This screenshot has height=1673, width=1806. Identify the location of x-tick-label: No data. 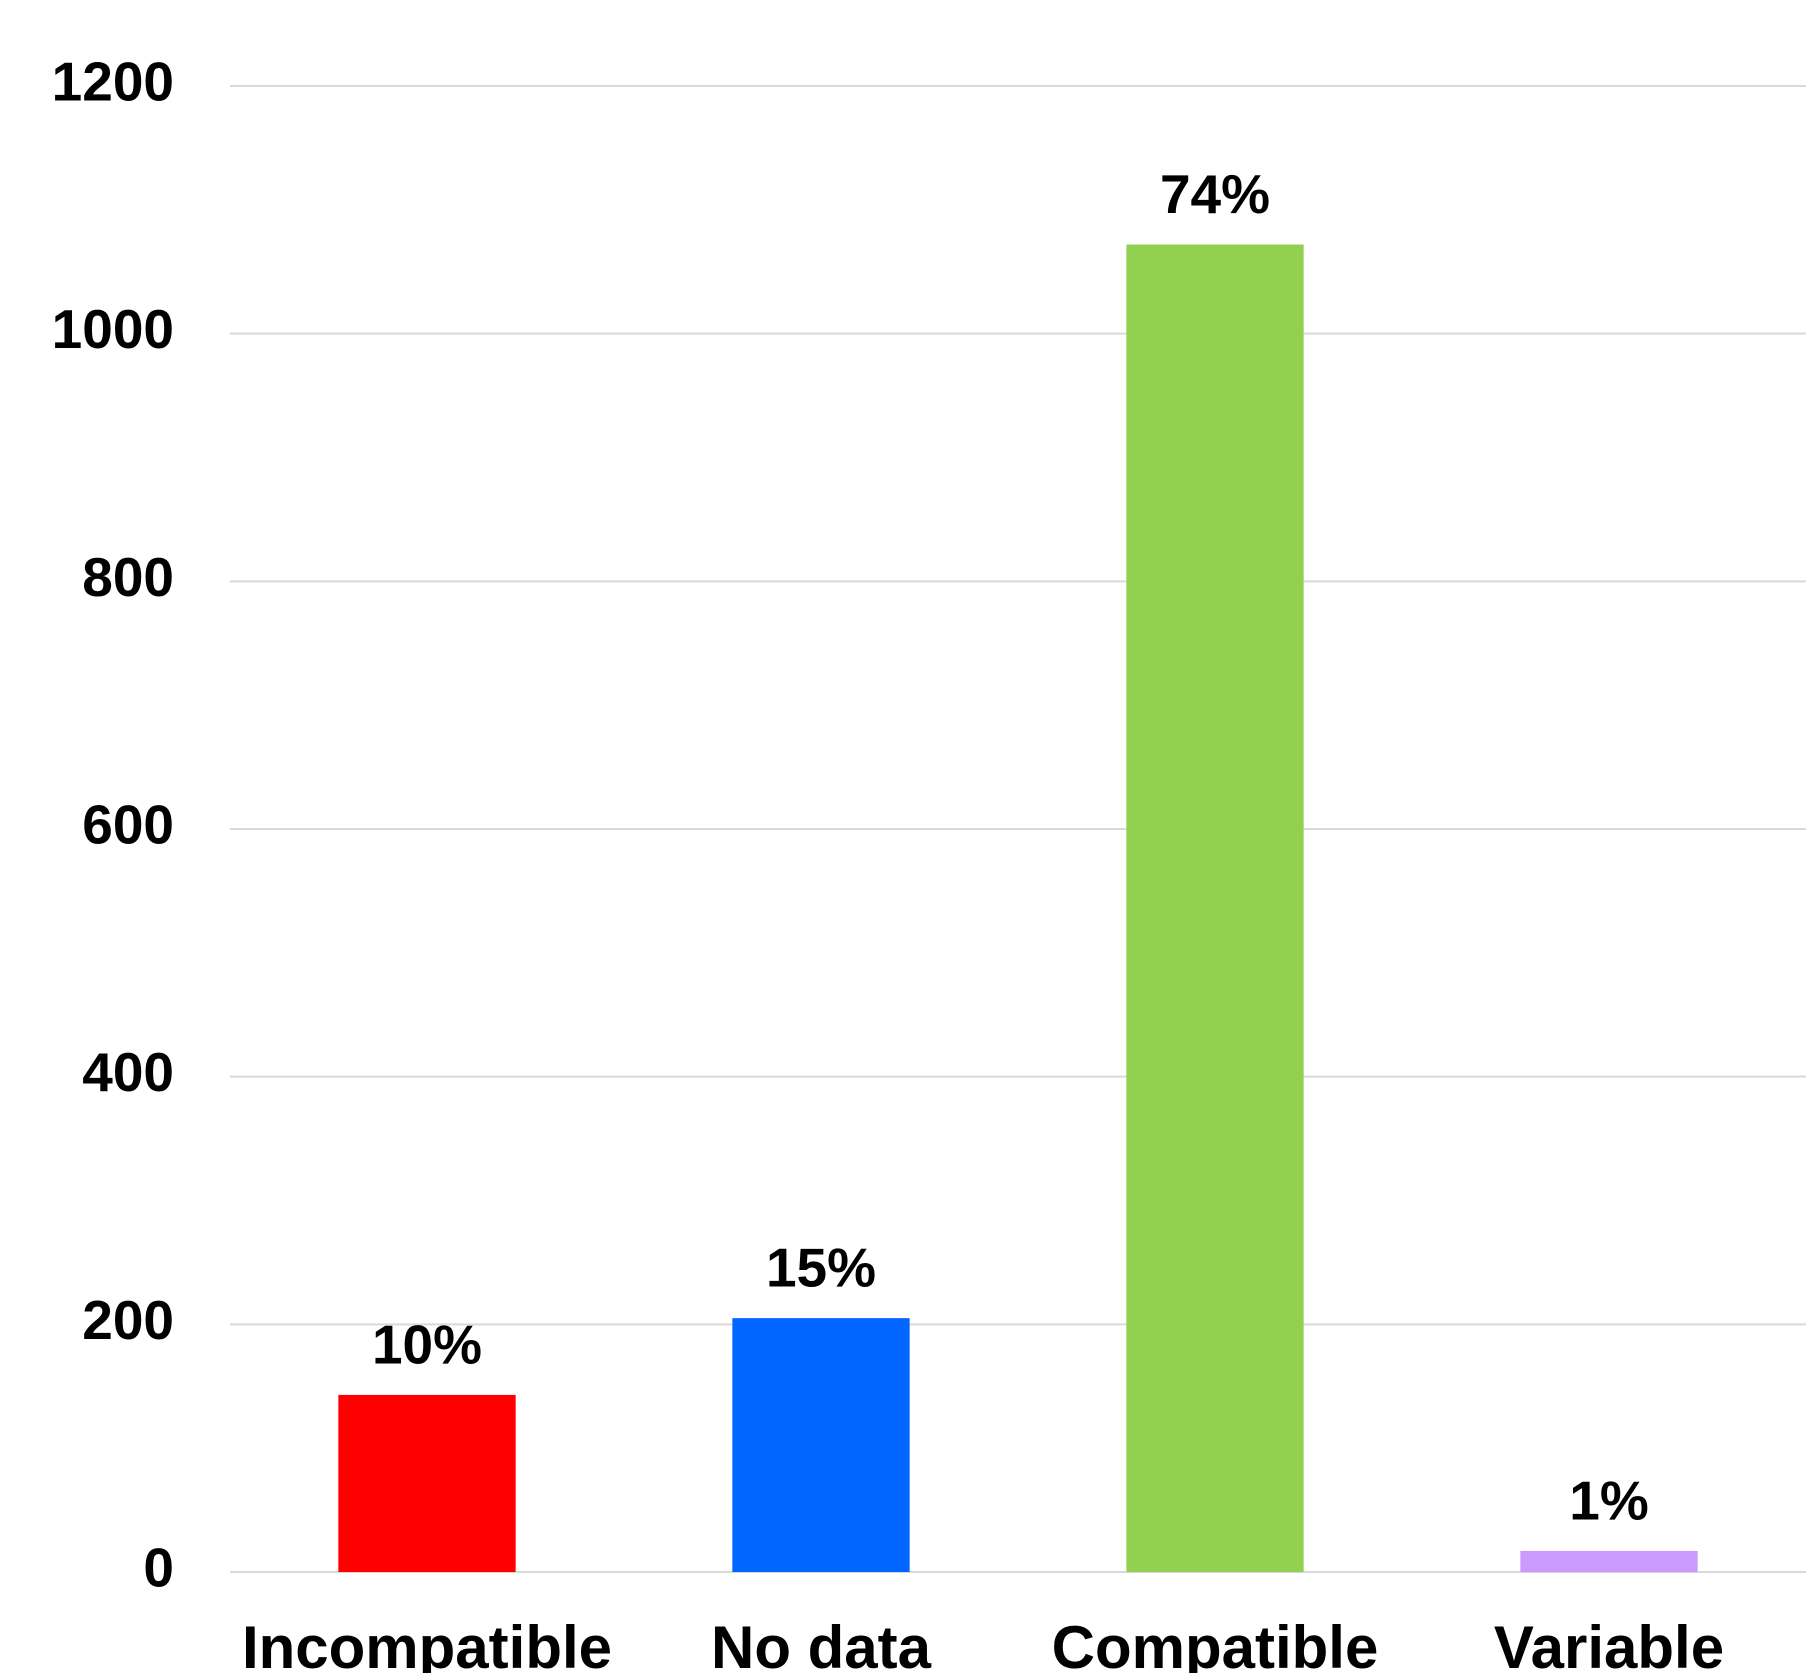
(821, 1643).